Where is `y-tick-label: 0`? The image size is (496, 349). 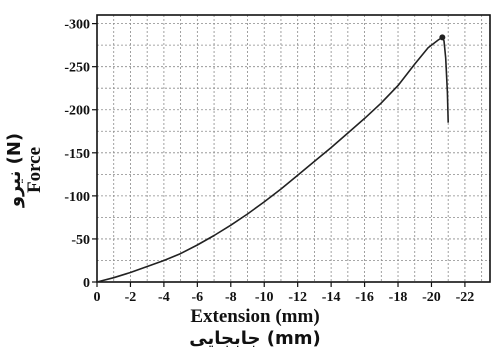 y-tick-label: 0 is located at coordinates (86, 283).